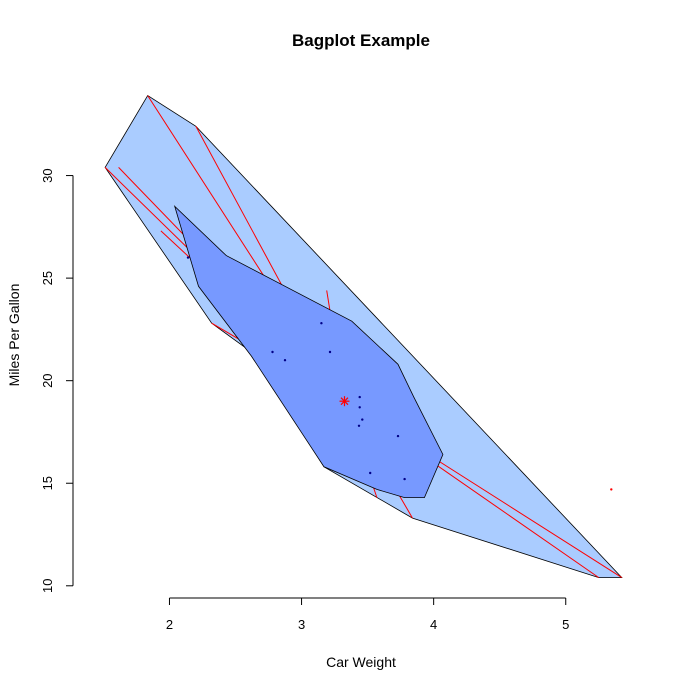  I want to click on x-tick-label-2: 4, so click(433, 624).